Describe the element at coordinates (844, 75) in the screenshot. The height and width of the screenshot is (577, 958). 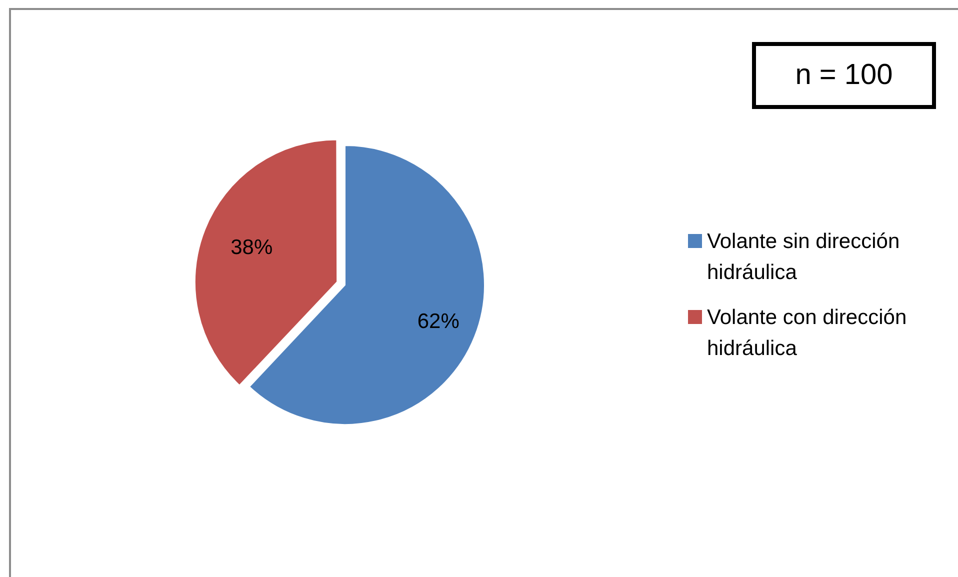
I see `text: n = 100` at that location.